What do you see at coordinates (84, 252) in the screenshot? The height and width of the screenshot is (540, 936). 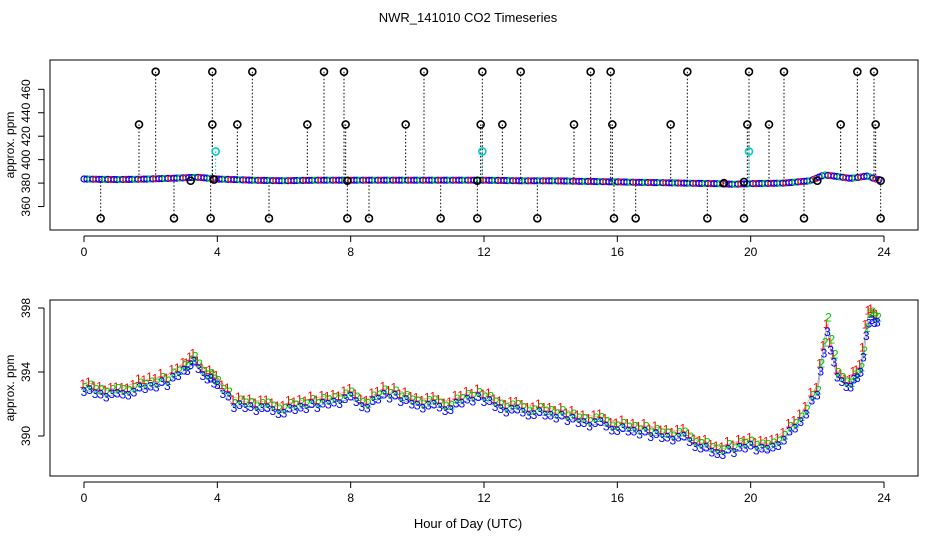 I see `x-tick-label: 0` at bounding box center [84, 252].